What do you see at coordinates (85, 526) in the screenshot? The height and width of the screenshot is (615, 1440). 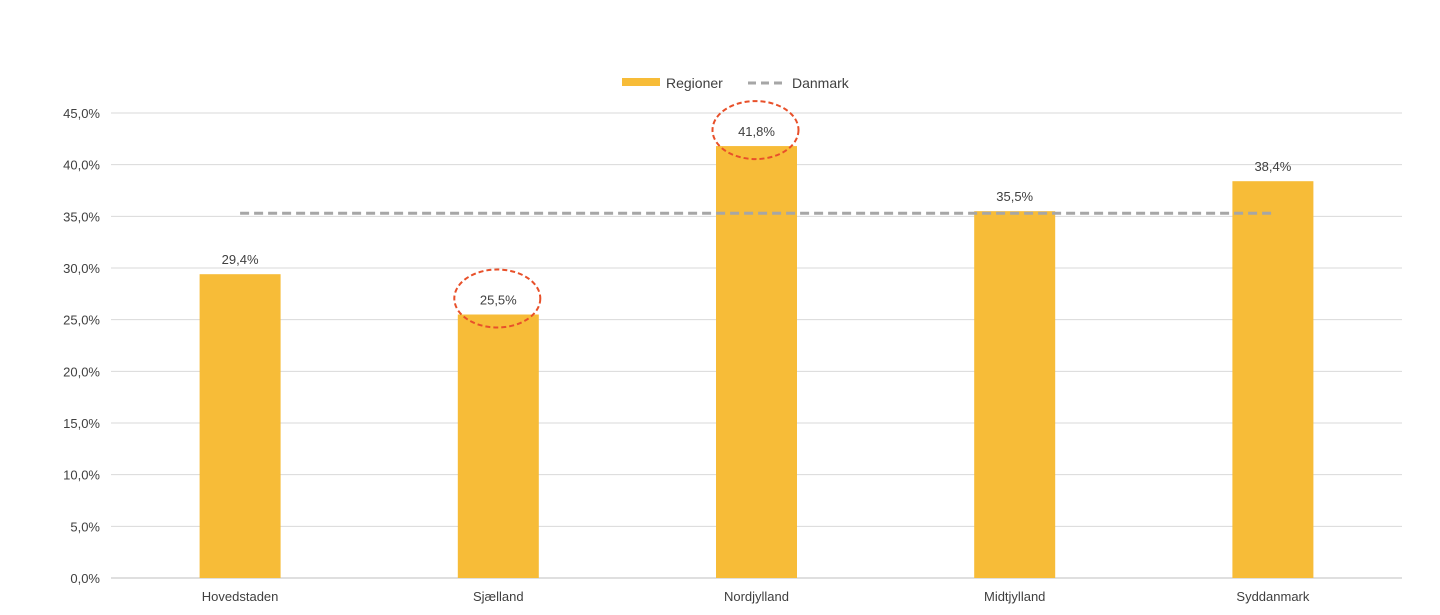 I see `y-tick-label: 5,0%` at bounding box center [85, 526].